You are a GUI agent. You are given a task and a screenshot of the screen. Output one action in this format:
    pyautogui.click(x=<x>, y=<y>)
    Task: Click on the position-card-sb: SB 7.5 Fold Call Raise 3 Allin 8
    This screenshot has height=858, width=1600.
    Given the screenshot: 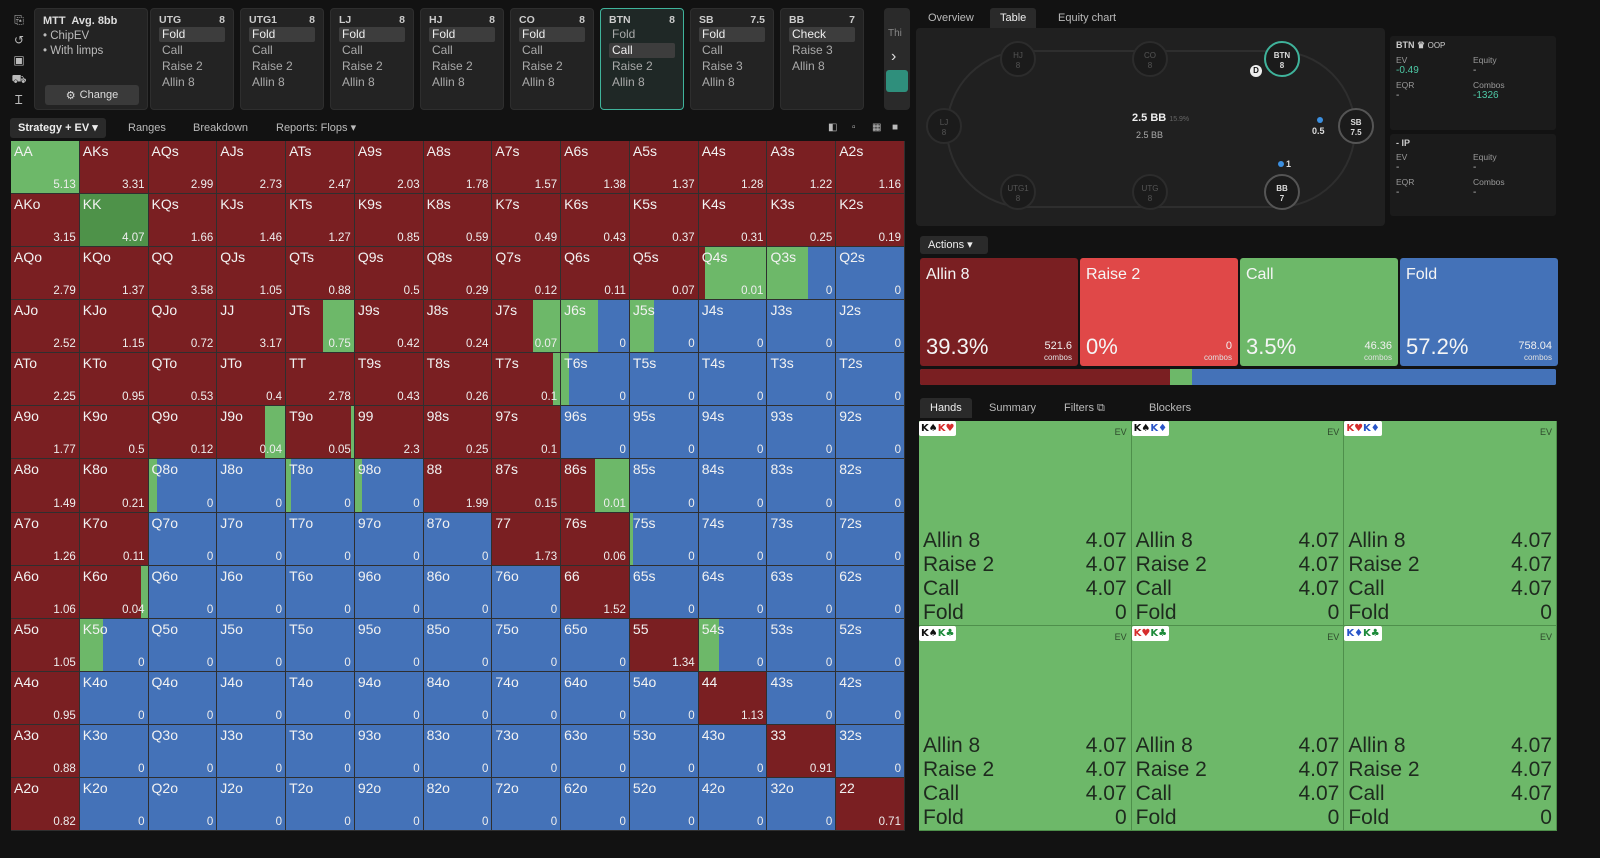 What is the action you would take?
    pyautogui.click(x=732, y=59)
    